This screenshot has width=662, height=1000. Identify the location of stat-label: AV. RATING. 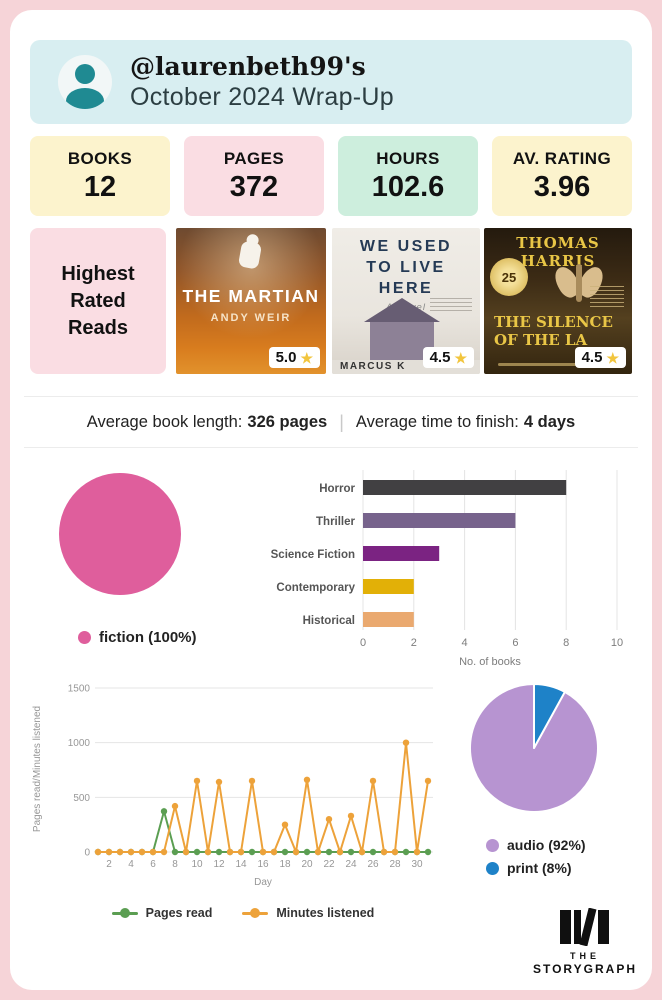
(562, 158).